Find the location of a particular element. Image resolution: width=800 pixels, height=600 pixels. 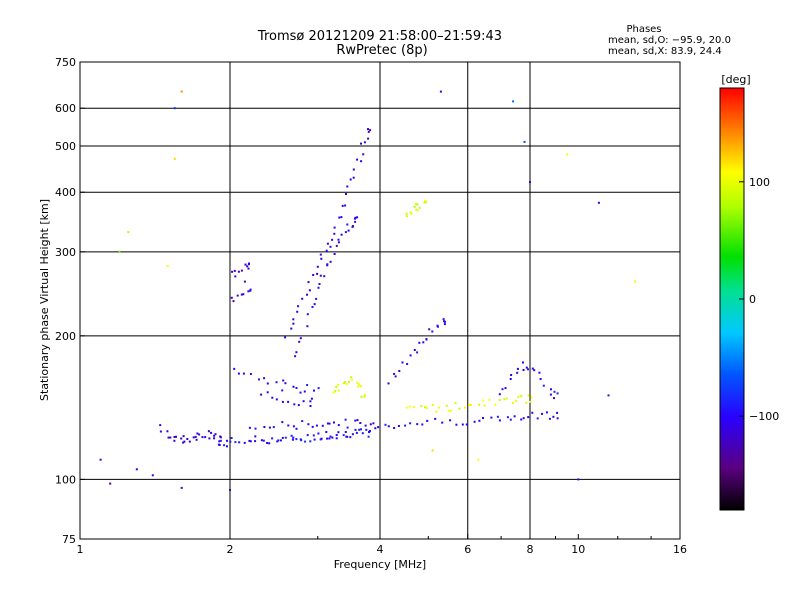

colorbar-label: [deg] is located at coordinates (735, 79).